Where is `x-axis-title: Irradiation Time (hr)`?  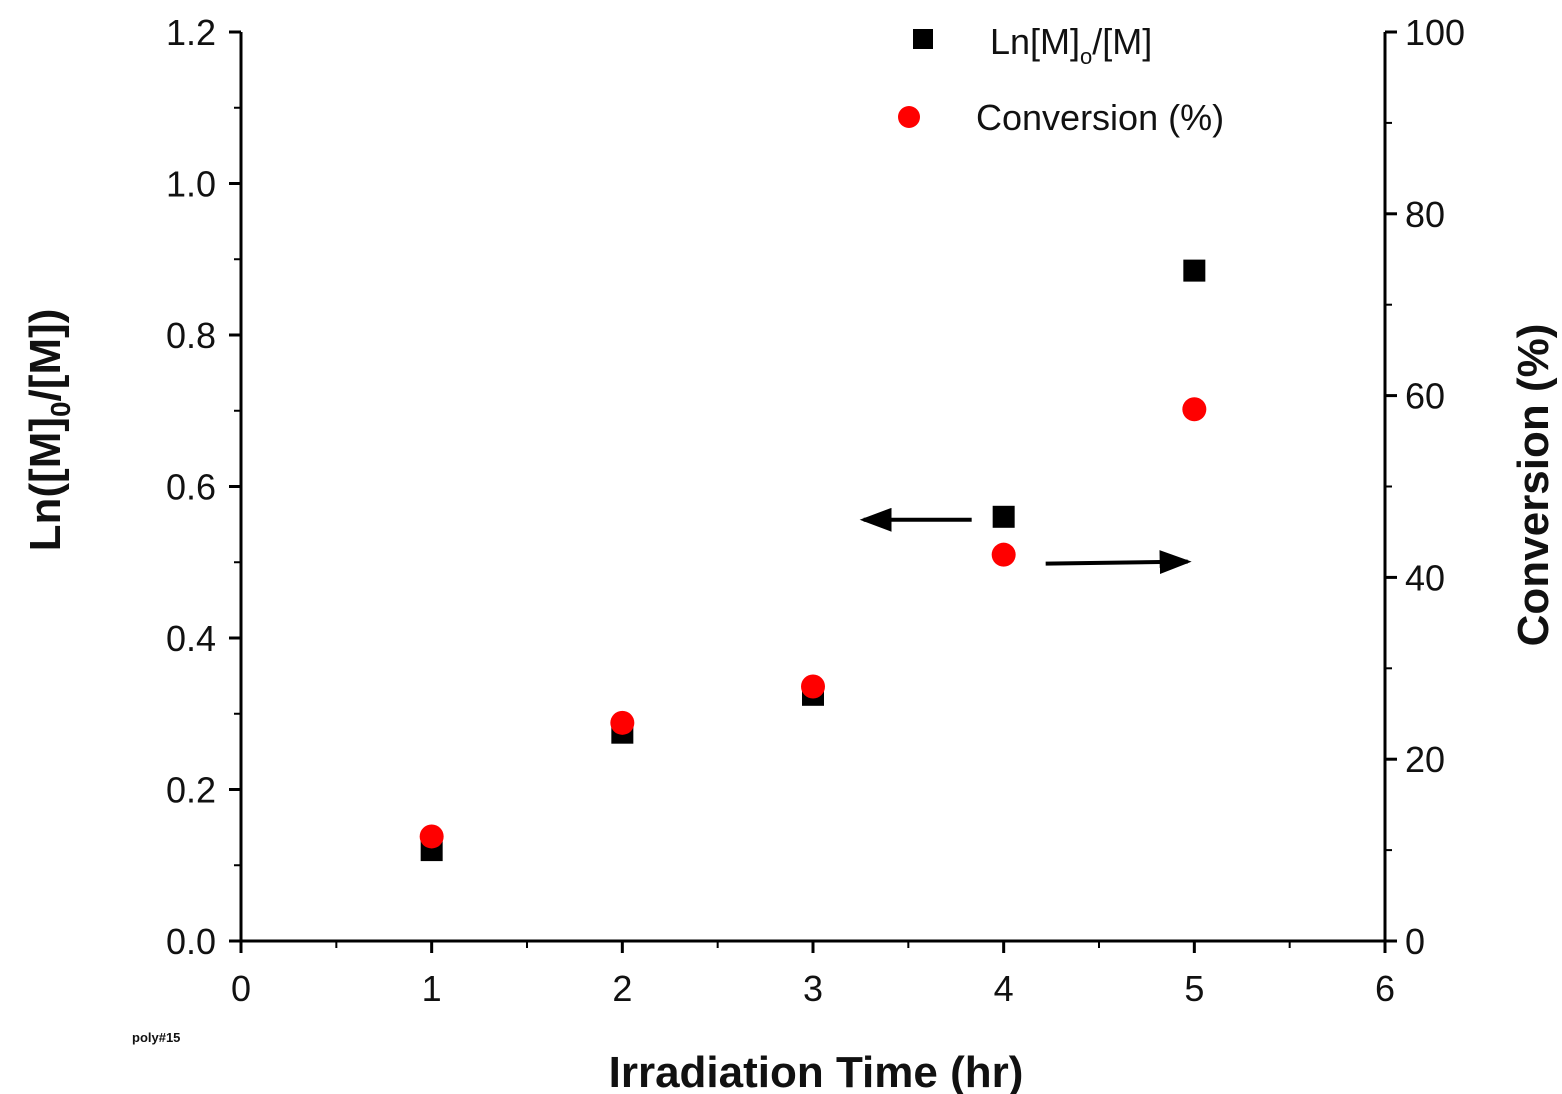 x-axis-title: Irradiation Time (hr) is located at coordinates (816, 1071).